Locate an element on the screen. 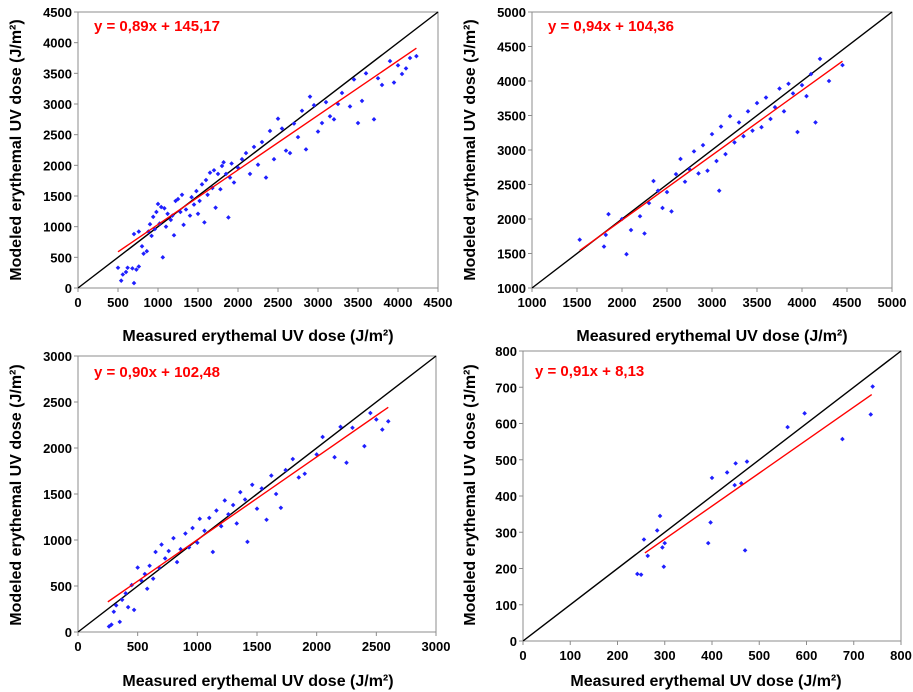 The image size is (913, 692). x-tick-label: 800 is located at coordinates (901, 655).